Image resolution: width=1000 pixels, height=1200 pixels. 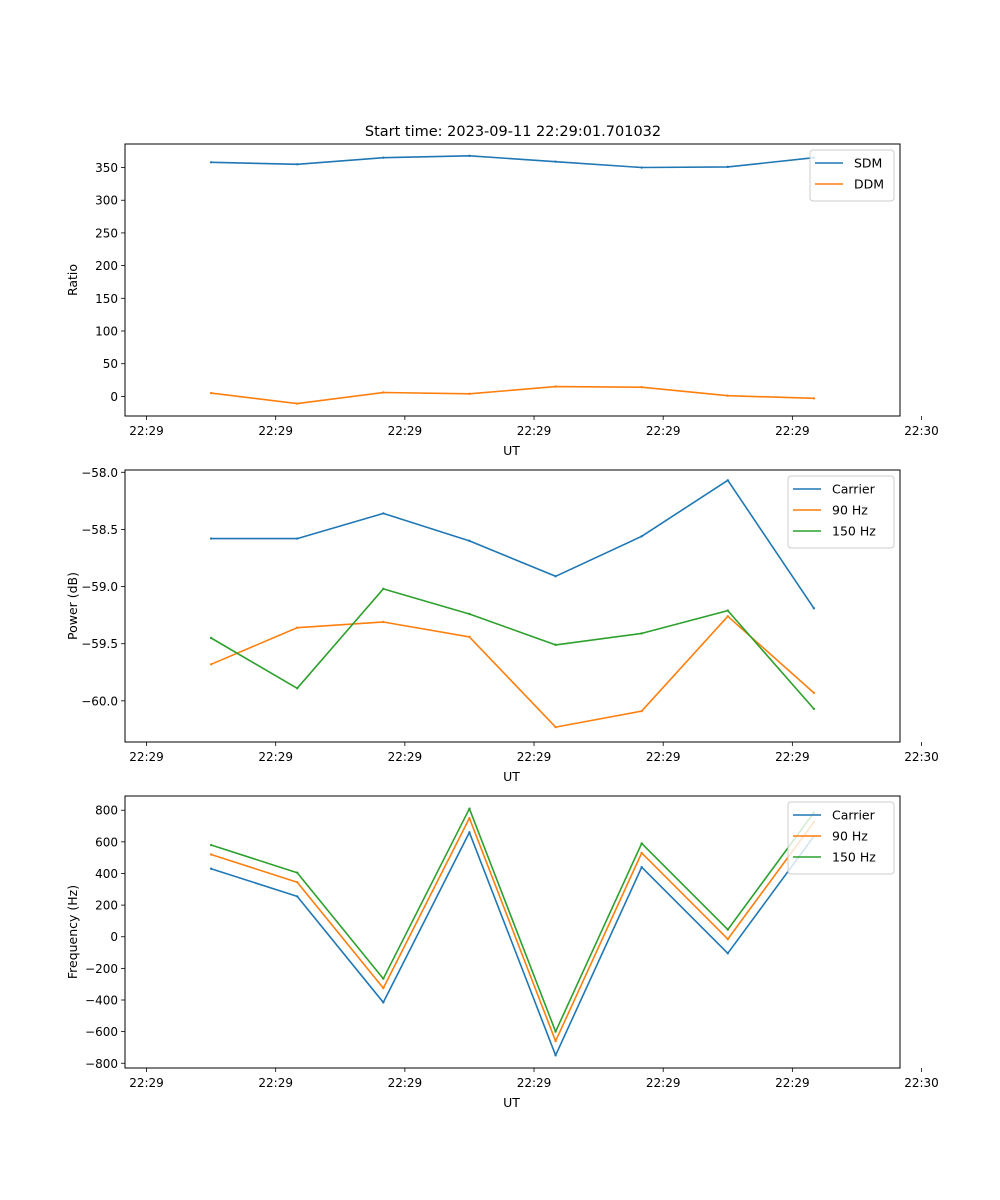 What do you see at coordinates (921, 757) in the screenshot?
I see `power-xtick-label: 22:30` at bounding box center [921, 757].